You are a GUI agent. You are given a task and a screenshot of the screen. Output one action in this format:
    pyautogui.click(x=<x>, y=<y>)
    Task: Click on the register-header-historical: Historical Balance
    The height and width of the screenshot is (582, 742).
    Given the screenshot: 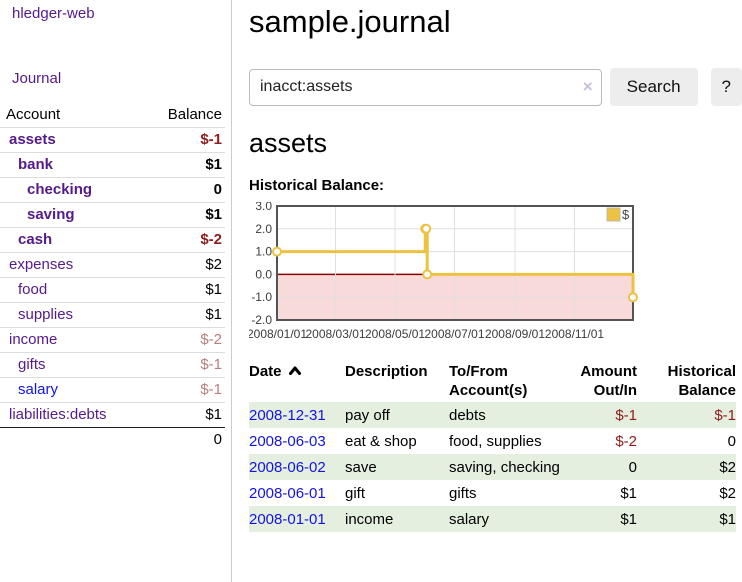 What is the action you would take?
    pyautogui.click(x=686, y=381)
    